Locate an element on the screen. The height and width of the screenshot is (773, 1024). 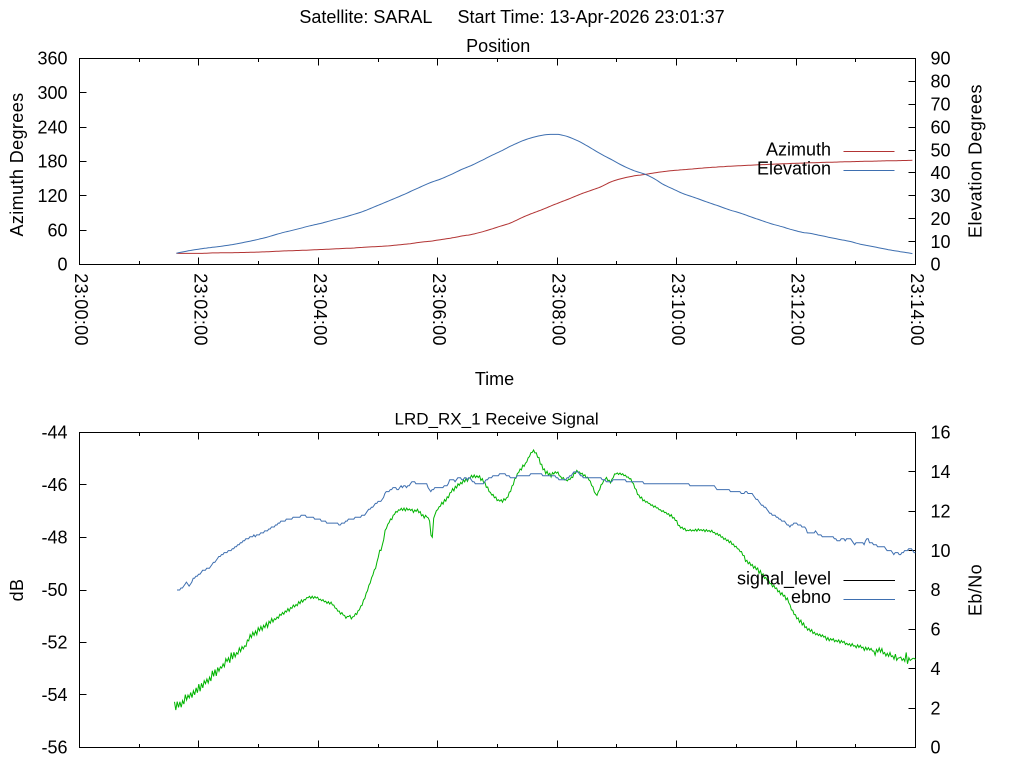
svg-text: Elevation is located at coordinates (794, 168).